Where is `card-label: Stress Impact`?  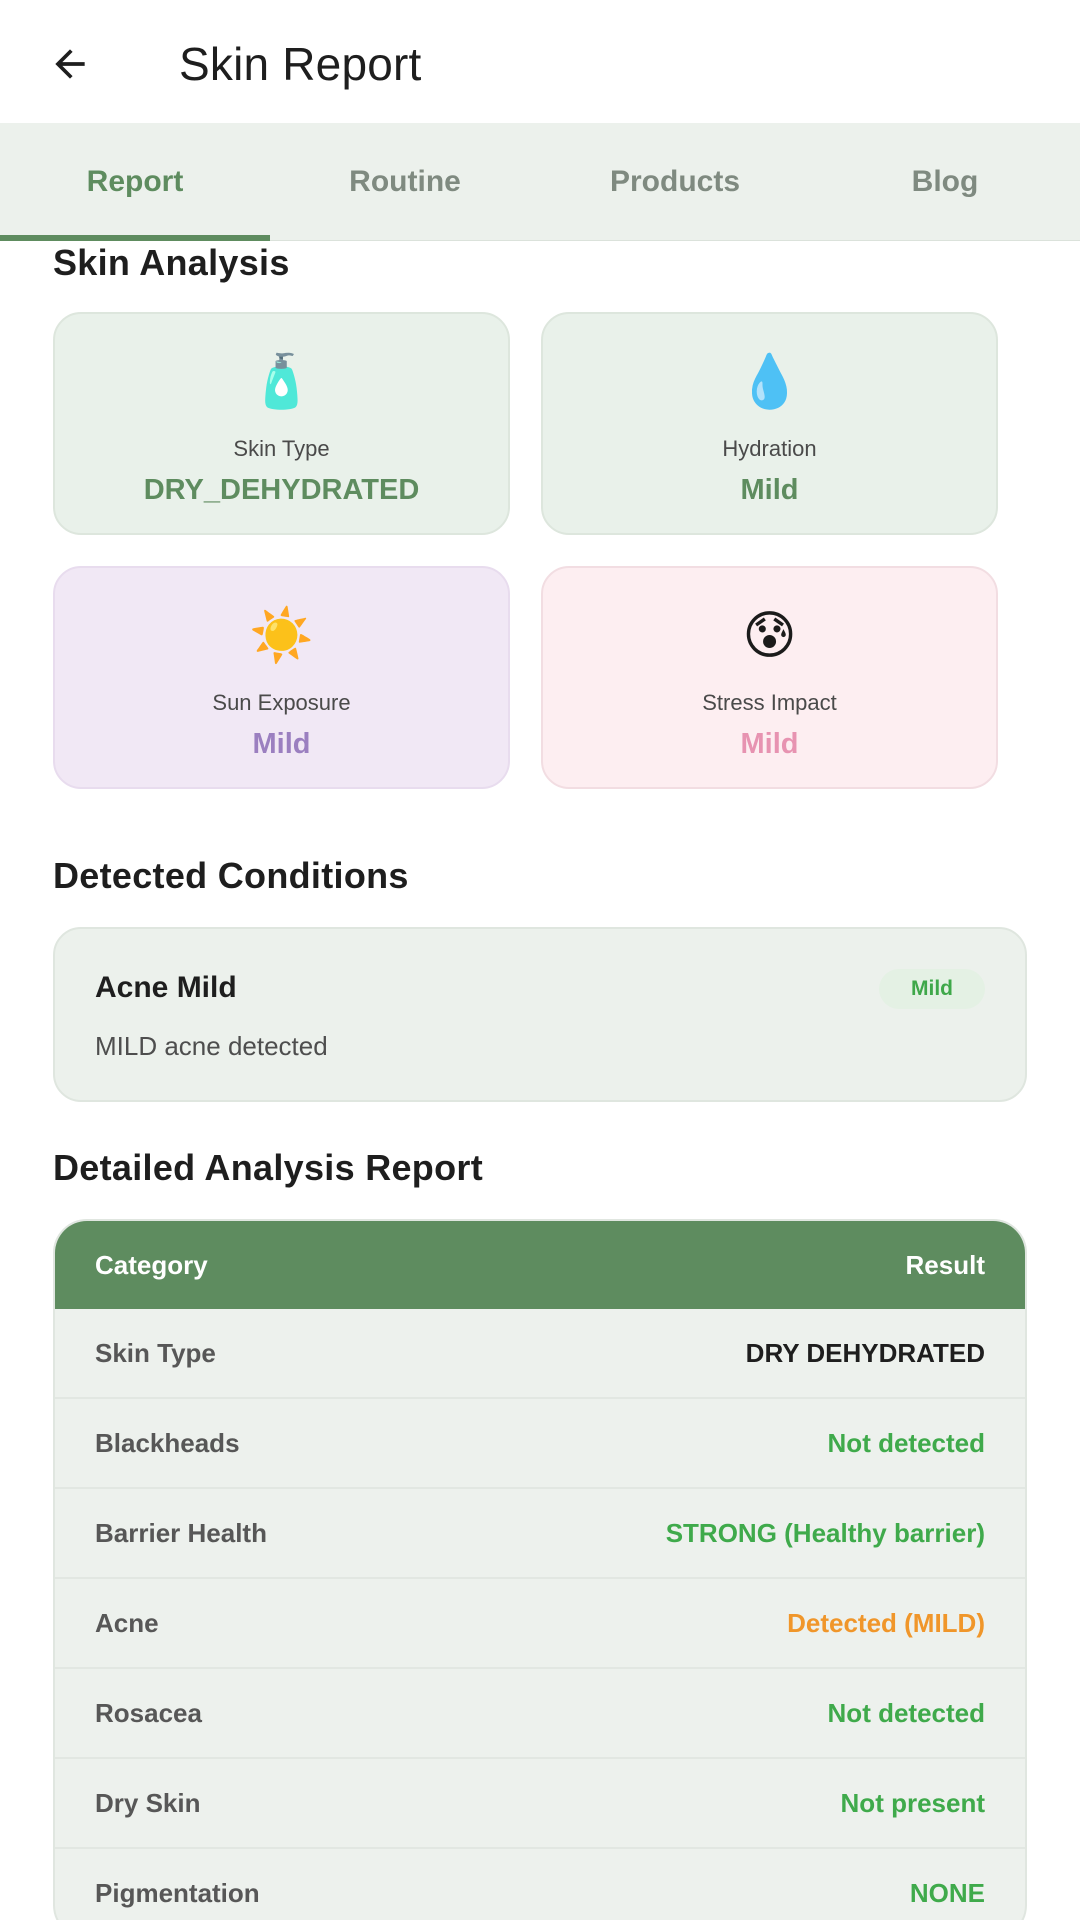 card-label: Stress Impact is located at coordinates (769, 702).